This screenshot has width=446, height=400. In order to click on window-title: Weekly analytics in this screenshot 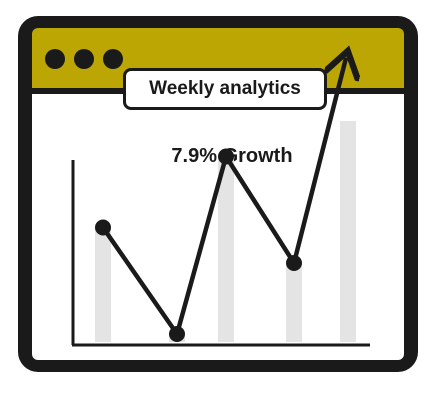, I will do `click(225, 89)`.